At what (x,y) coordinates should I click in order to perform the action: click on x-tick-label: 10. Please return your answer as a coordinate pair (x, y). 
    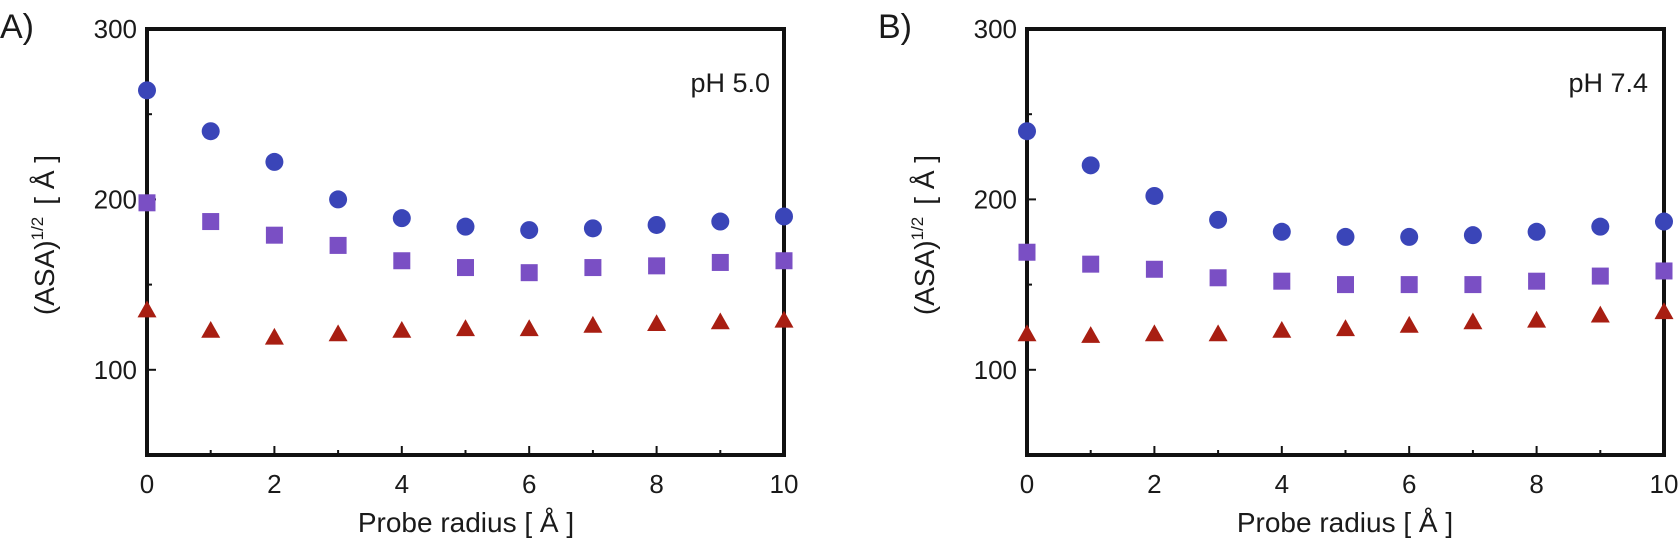
    Looking at the image, I should click on (1664, 484).